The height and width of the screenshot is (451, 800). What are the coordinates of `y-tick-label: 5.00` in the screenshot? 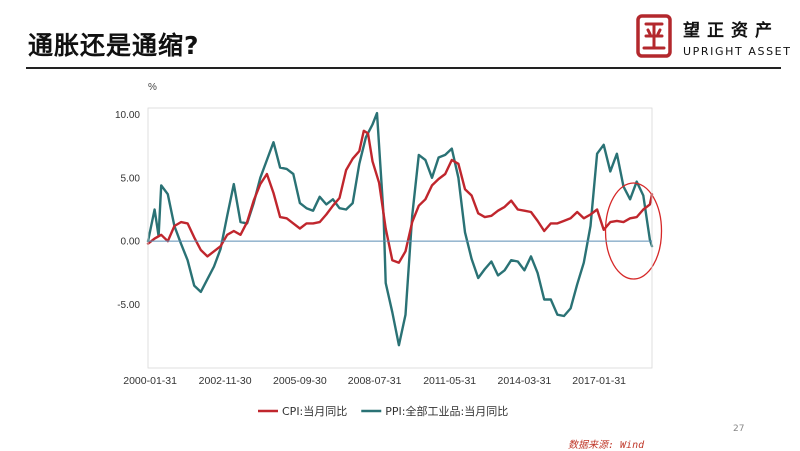 It's located at (131, 178).